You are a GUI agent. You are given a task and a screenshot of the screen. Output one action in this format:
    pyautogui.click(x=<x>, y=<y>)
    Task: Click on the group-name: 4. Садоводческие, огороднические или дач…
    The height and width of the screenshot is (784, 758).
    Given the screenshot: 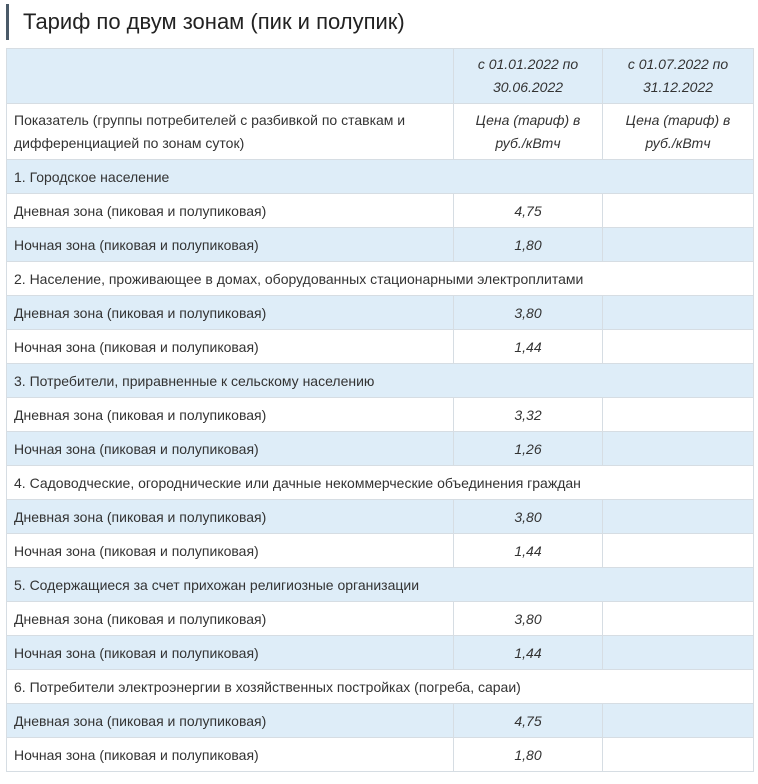 What is the action you would take?
    pyautogui.click(x=380, y=482)
    